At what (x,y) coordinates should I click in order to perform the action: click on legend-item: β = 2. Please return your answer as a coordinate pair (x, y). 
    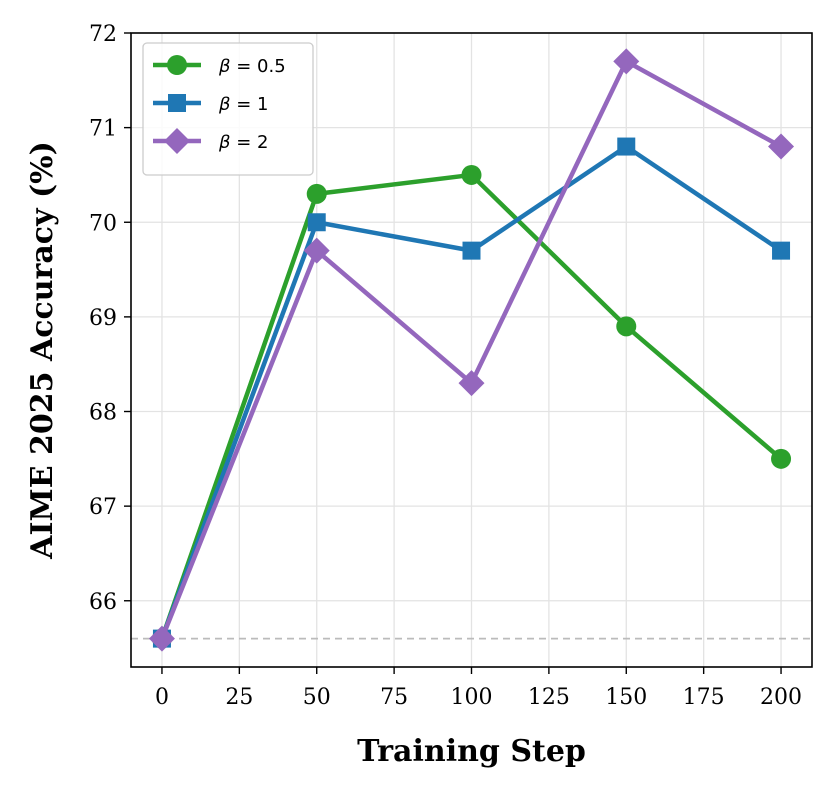
    Looking at the image, I should click on (210, 141).